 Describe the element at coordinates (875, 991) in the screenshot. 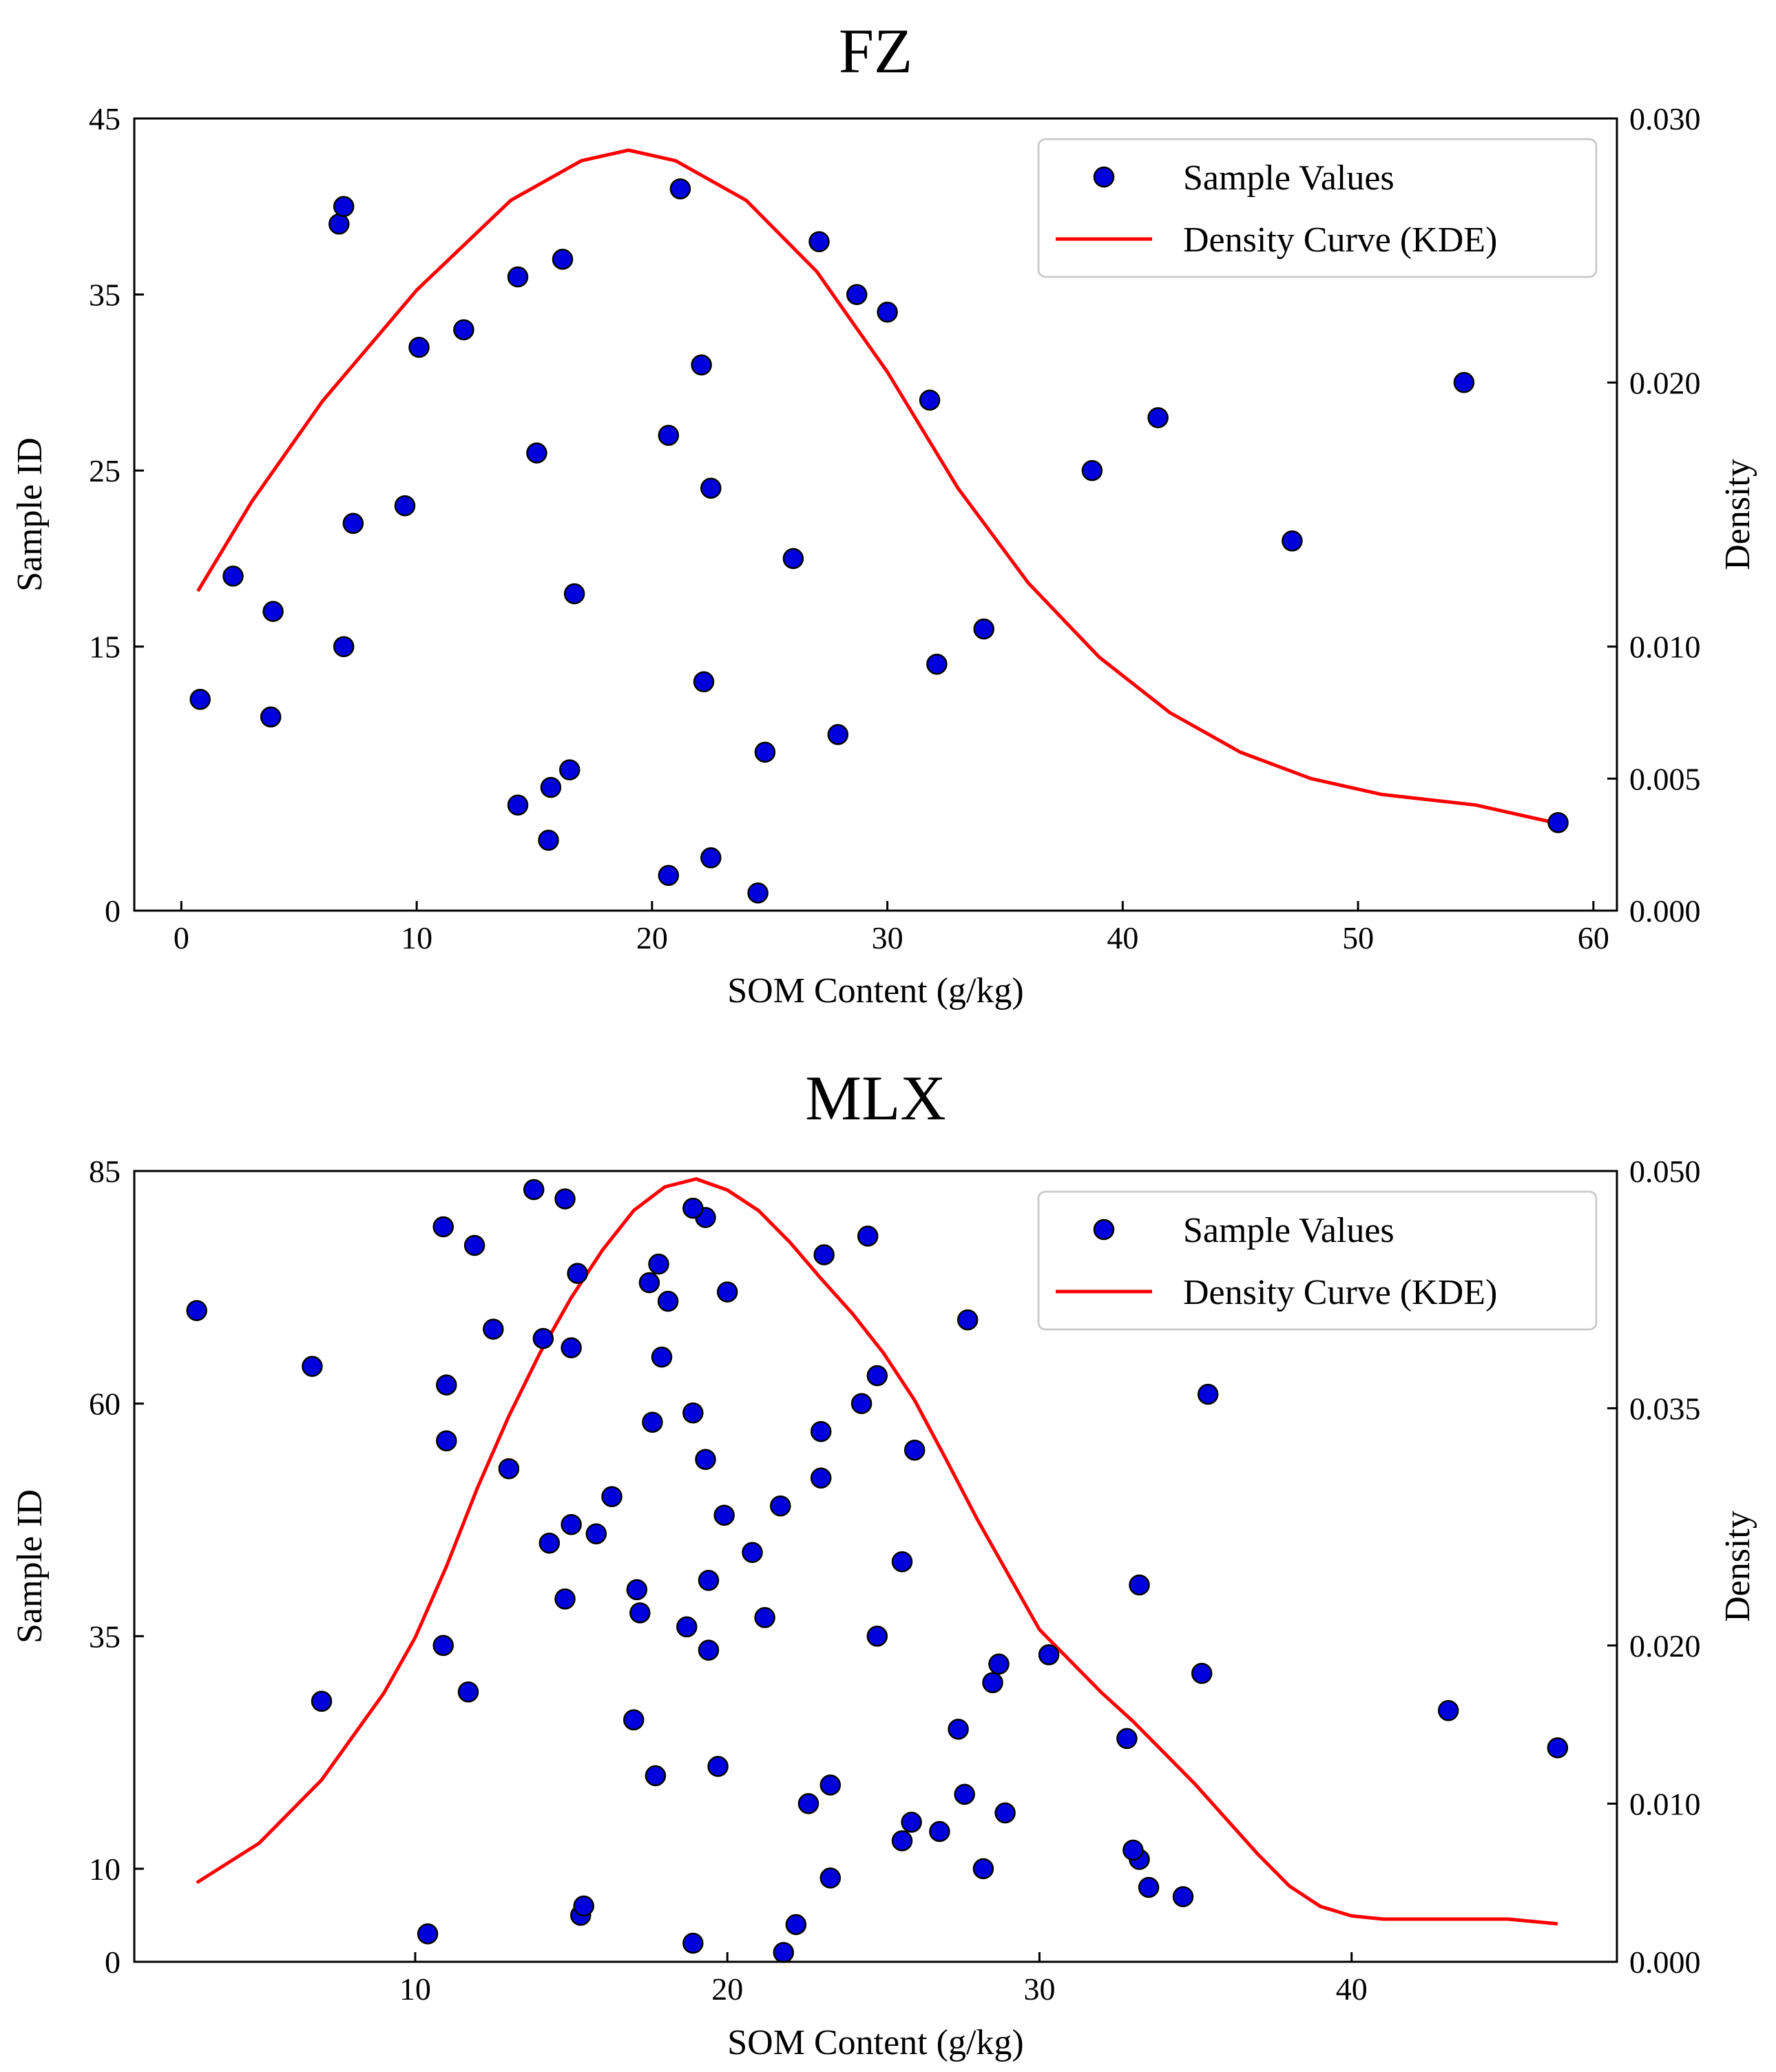

I see `x-axis-label: SOM Content (g/kg)` at that location.